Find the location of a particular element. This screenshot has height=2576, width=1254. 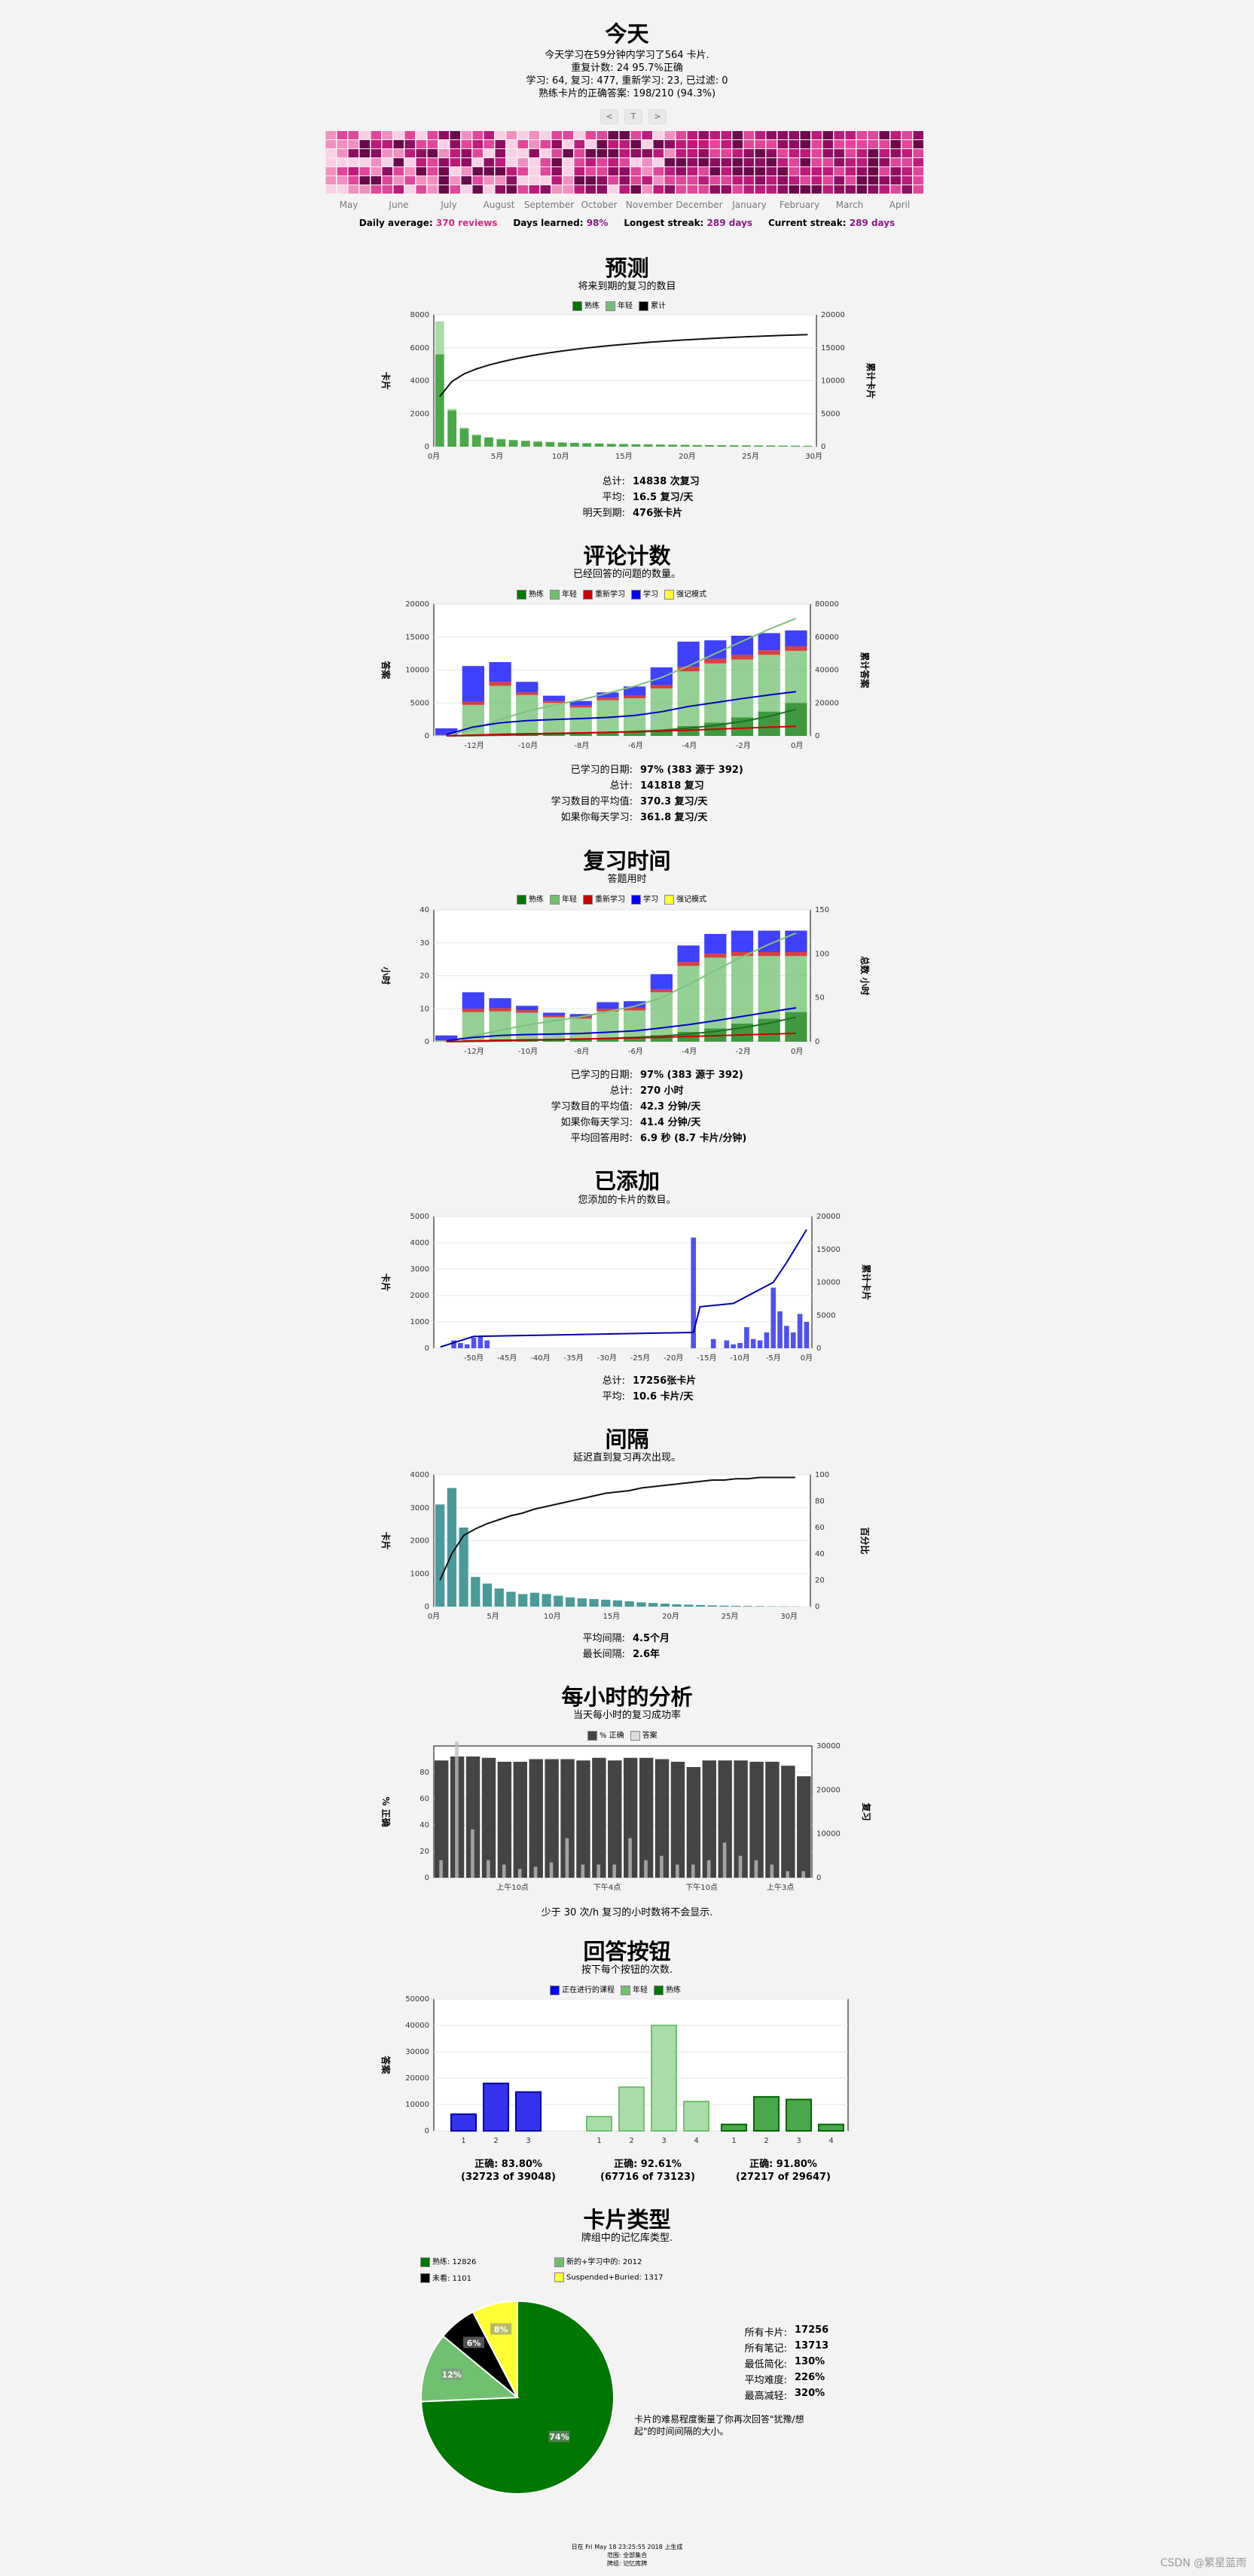

next-button: > is located at coordinates (657, 117).